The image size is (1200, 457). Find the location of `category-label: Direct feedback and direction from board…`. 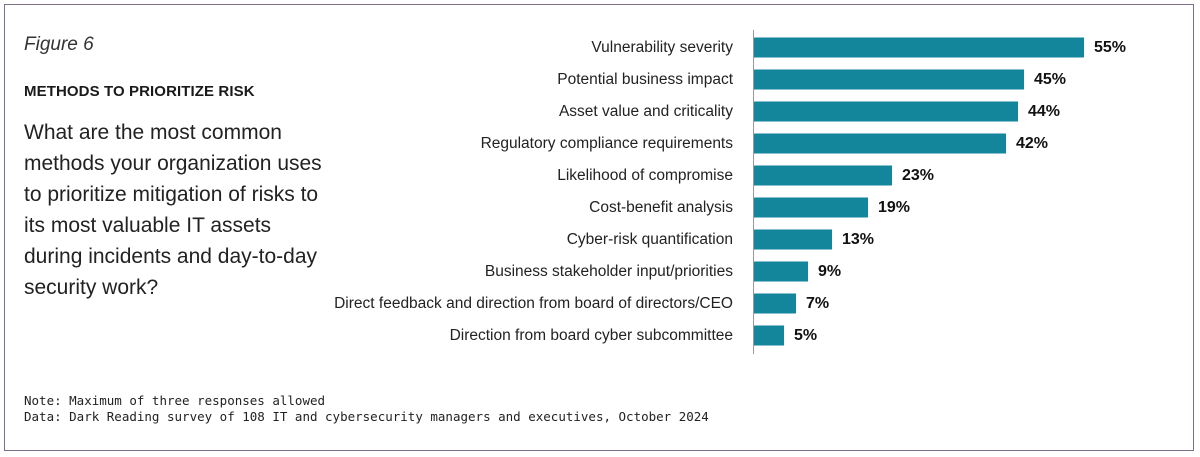

category-label: Direct feedback and direction from board… is located at coordinates (533, 303).